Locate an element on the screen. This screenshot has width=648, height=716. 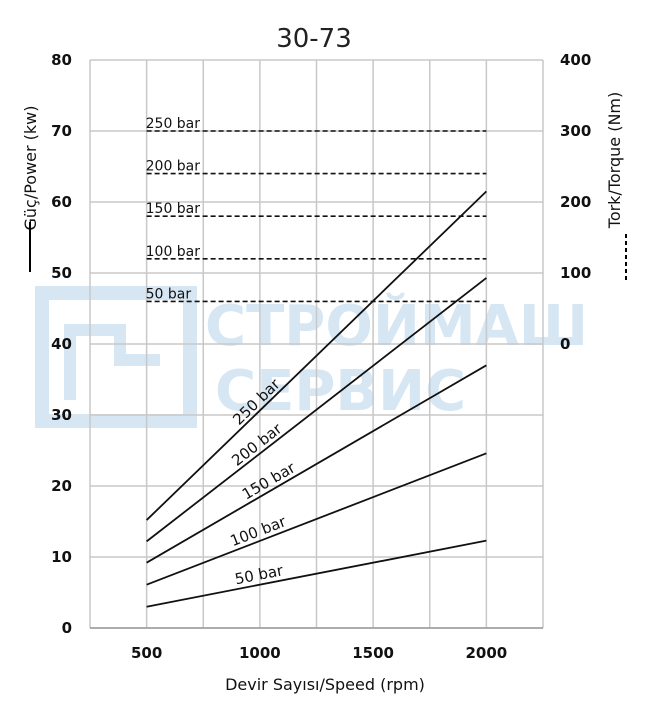
right-tick-label: 0 is located at coordinates (565, 344).